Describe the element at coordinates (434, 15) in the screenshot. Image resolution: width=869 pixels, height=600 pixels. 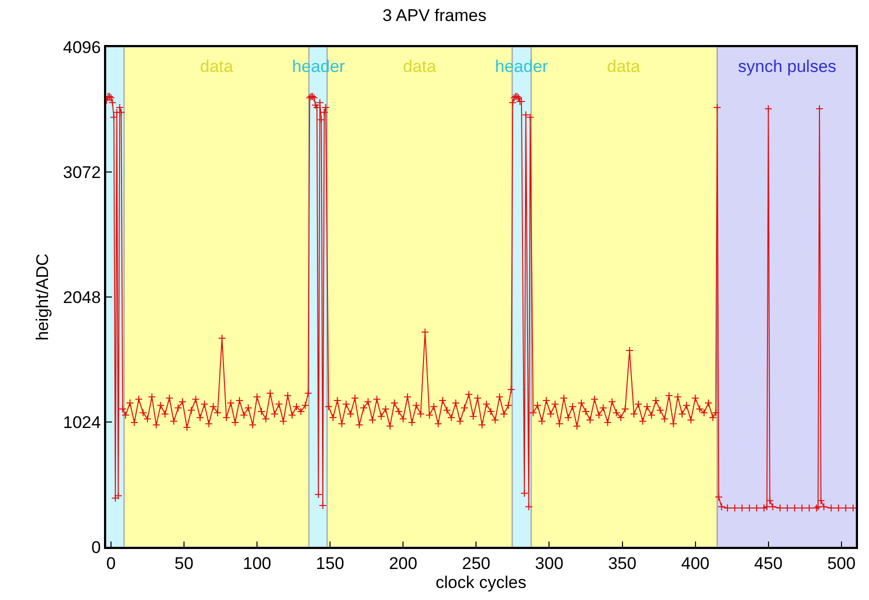
I see `chart-title: 3 APV frames` at that location.